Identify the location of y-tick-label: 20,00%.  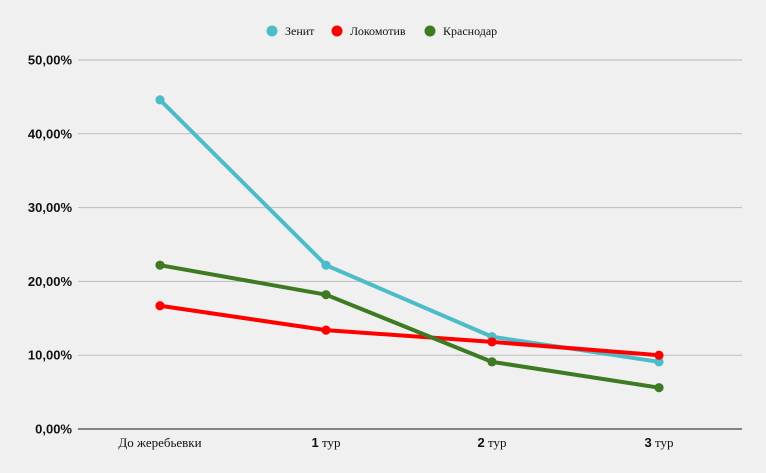
(50, 281).